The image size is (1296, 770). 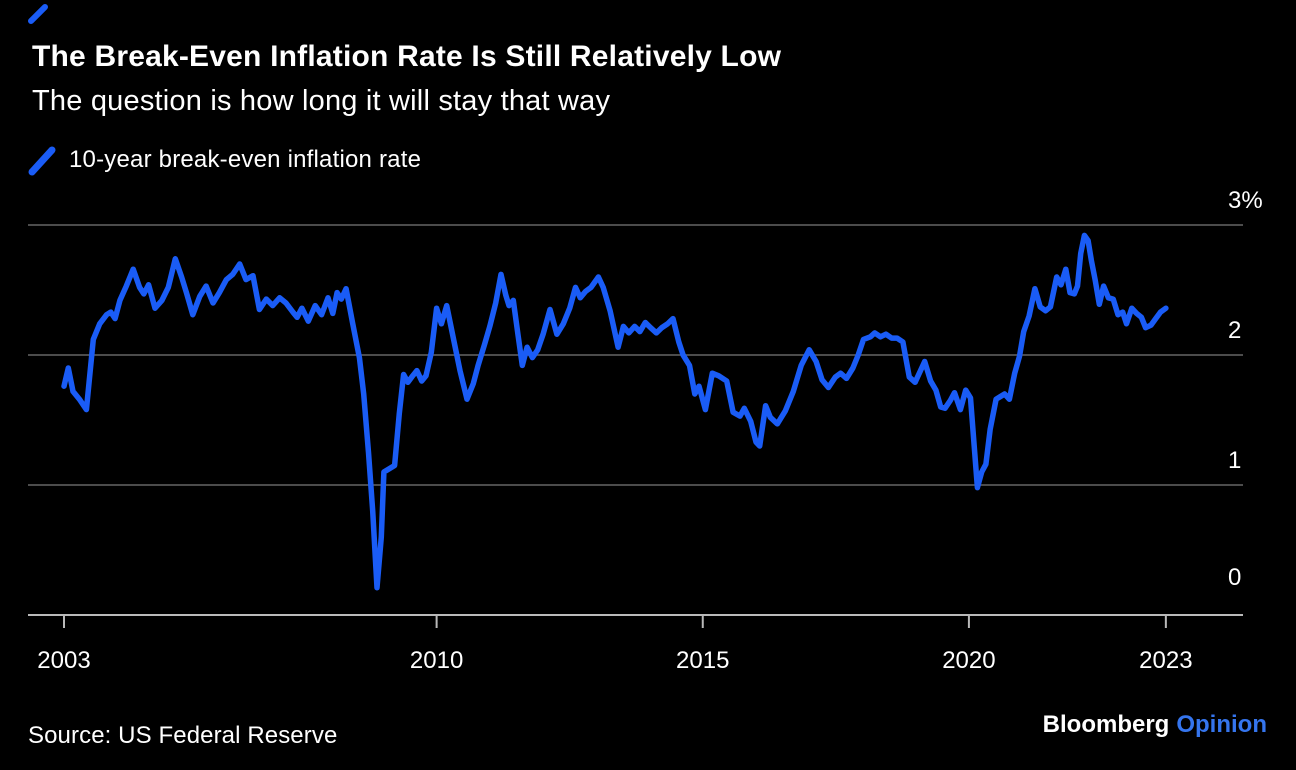 What do you see at coordinates (1221, 724) in the screenshot?
I see `opinion-wordmark: Opinion` at bounding box center [1221, 724].